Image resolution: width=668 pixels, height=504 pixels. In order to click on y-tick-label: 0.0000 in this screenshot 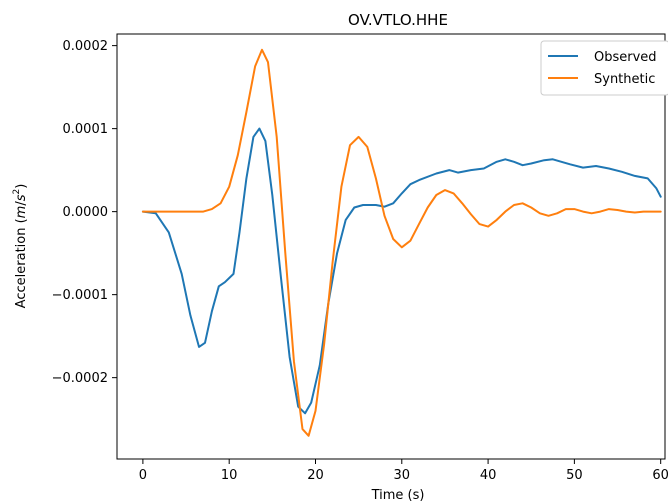, I will do `click(86, 212)`.